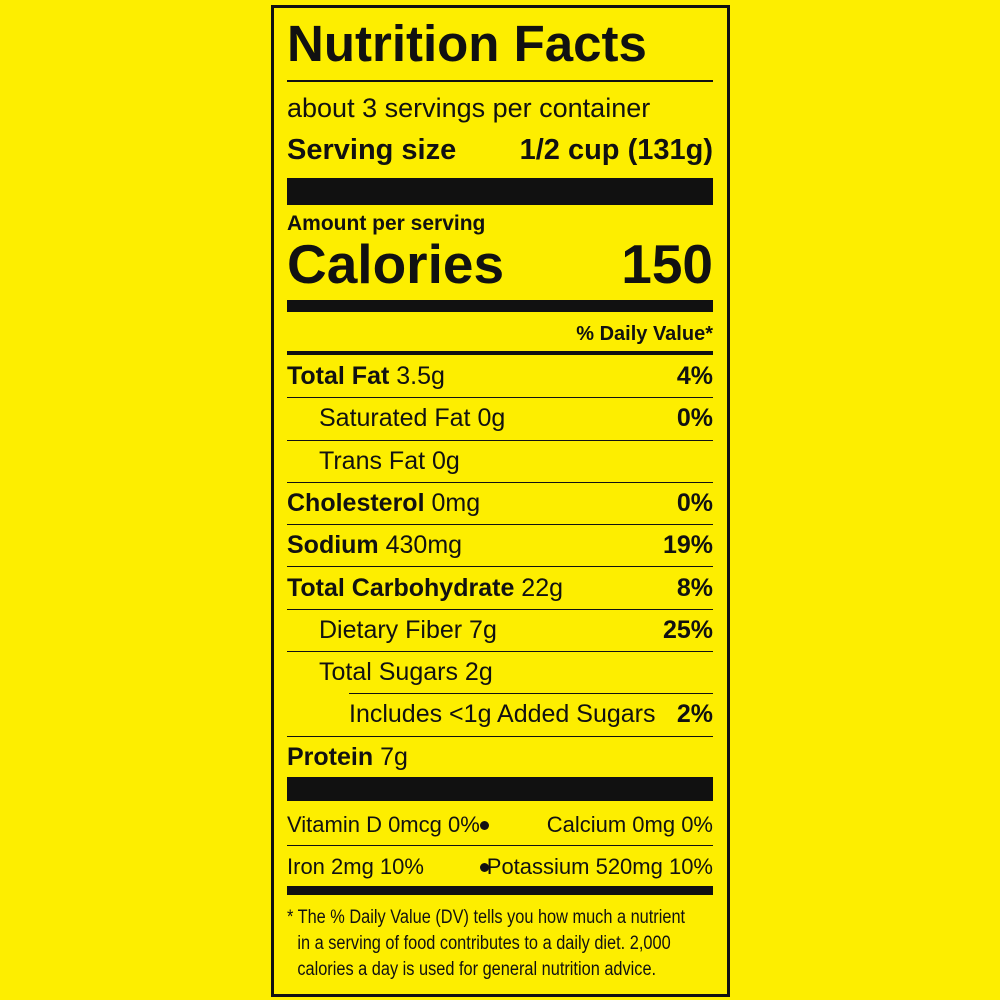  Describe the element at coordinates (694, 587) in the screenshot. I see `nutrient-dv: 8%` at that location.